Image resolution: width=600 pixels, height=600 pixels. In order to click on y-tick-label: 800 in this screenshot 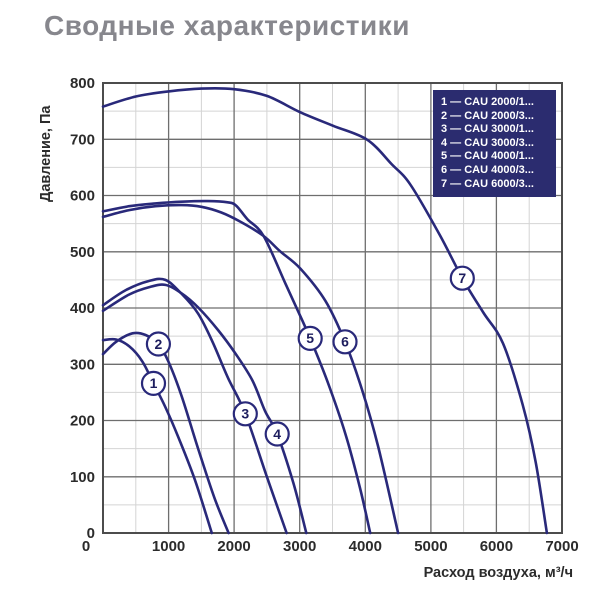, I will do `click(82, 83)`.